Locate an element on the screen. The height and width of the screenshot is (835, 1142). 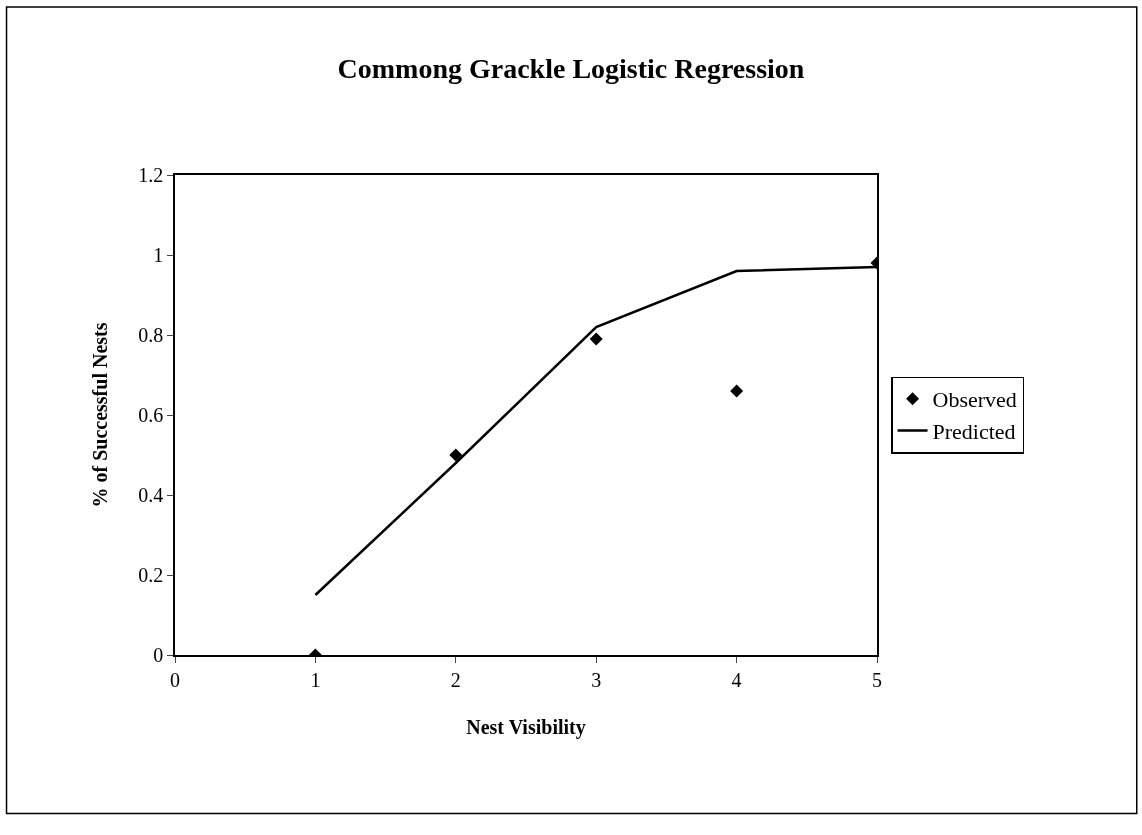
y-tick-label: 1 is located at coordinates (158, 255).